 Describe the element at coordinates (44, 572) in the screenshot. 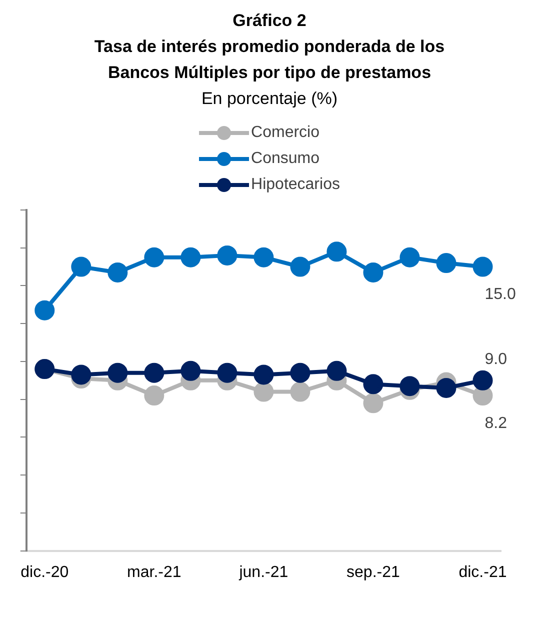

I see `x-tick-label: dic.-20` at that location.